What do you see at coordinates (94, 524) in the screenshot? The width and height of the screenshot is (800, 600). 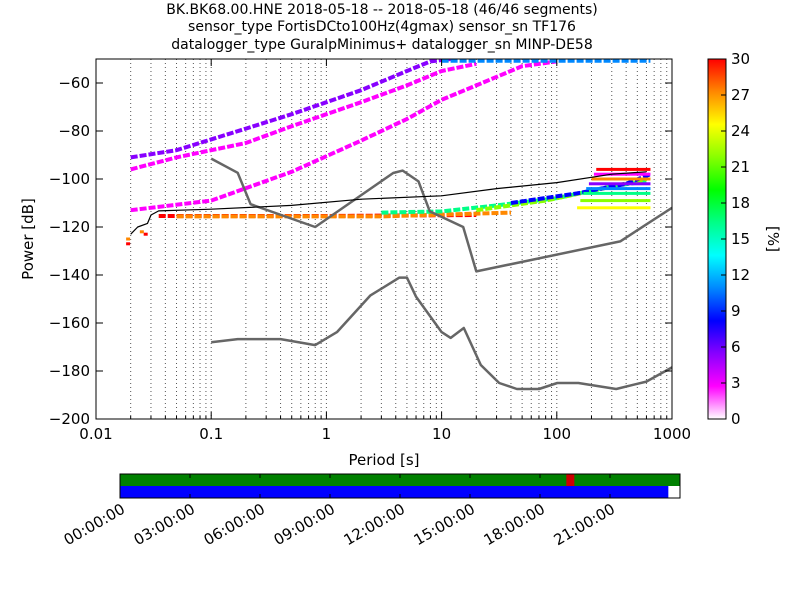 I see `timeline-tick-label: 00:00:00` at bounding box center [94, 524].